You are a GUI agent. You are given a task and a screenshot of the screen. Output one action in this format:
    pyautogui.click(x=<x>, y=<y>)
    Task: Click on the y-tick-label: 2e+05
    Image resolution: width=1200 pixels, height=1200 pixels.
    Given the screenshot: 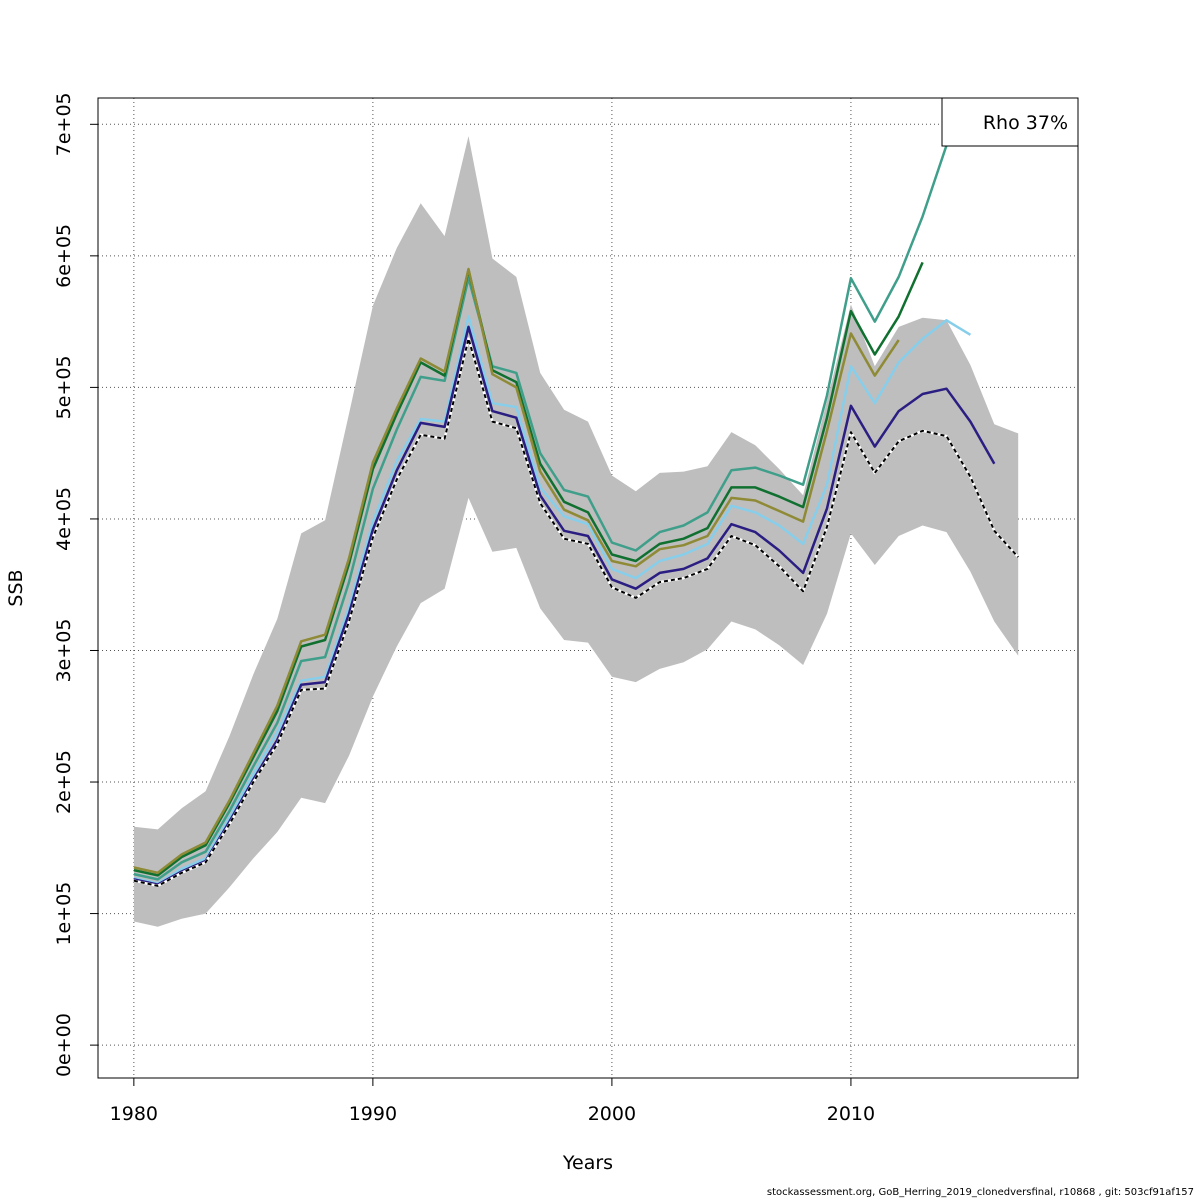 What is the action you would take?
    pyautogui.click(x=64, y=782)
    